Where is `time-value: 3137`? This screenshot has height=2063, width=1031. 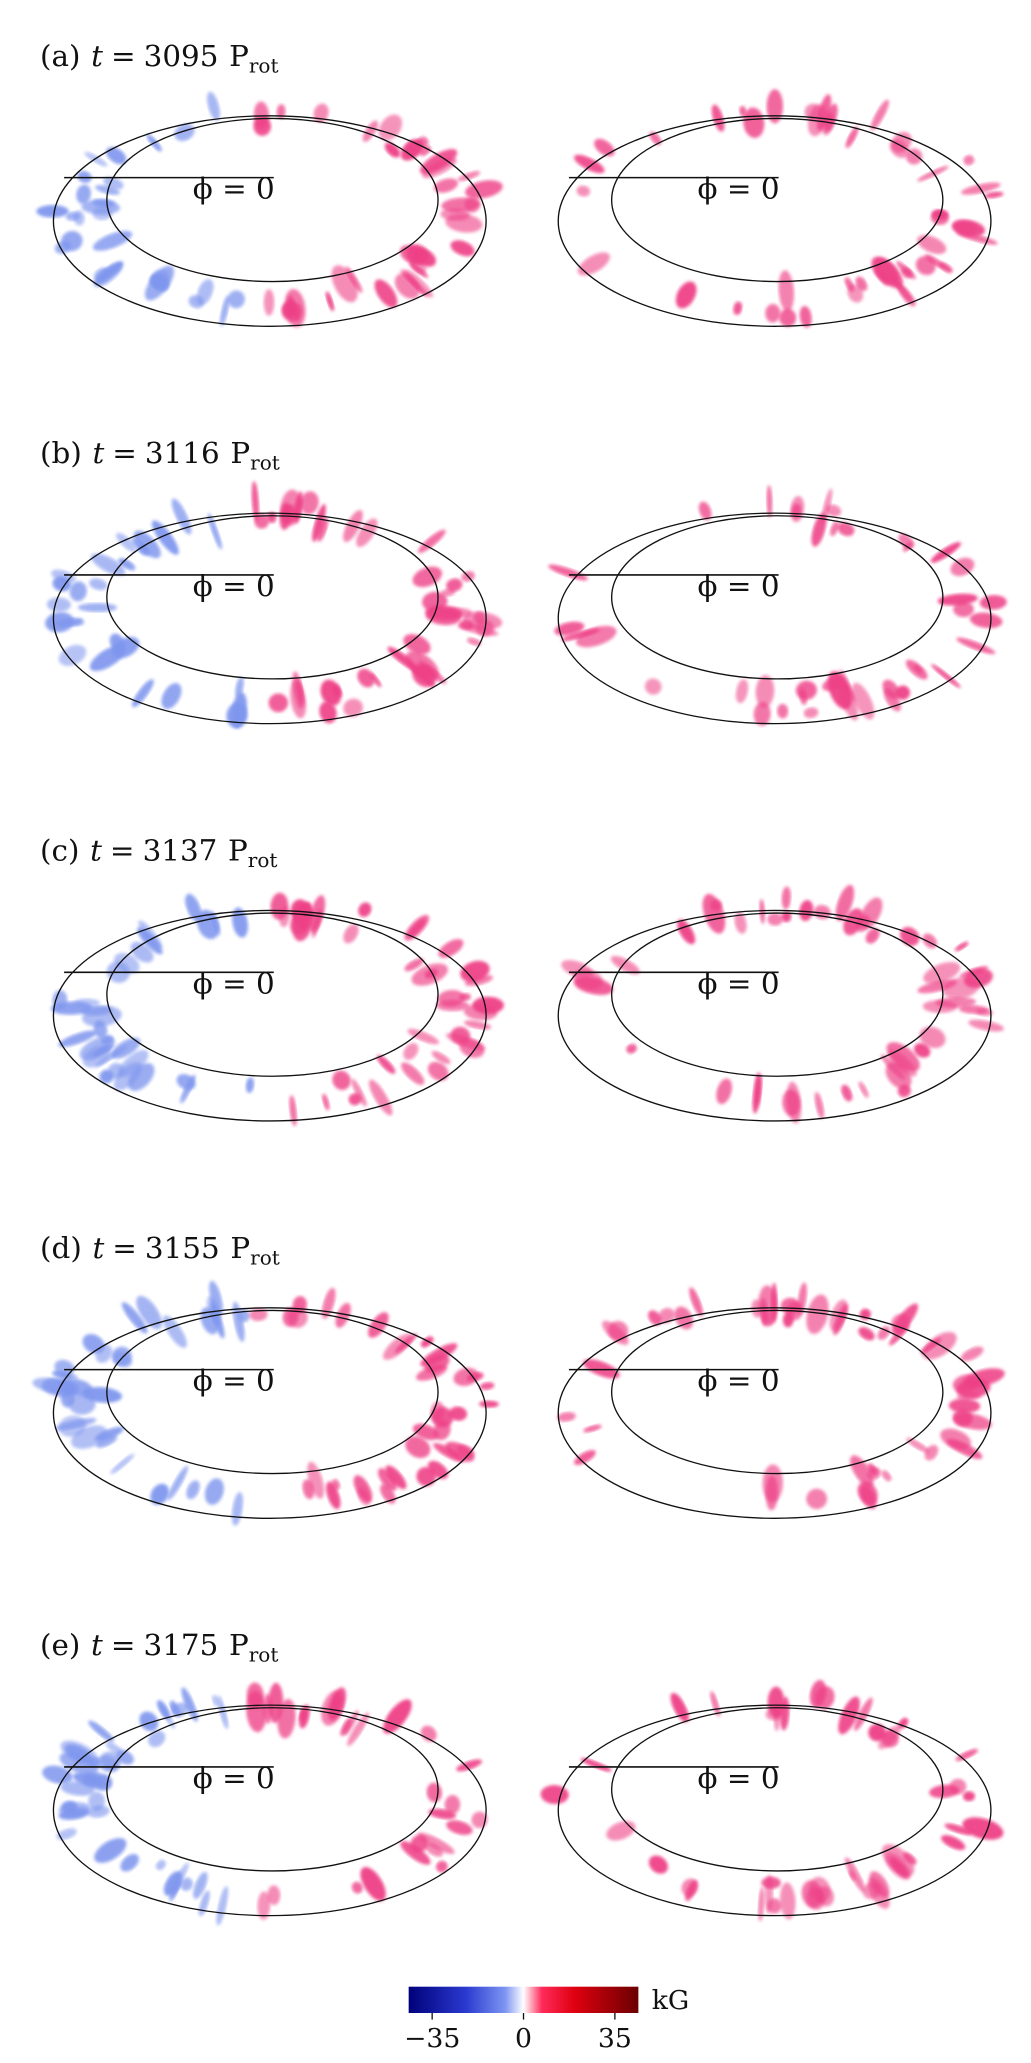 time-value: 3137 is located at coordinates (180, 851).